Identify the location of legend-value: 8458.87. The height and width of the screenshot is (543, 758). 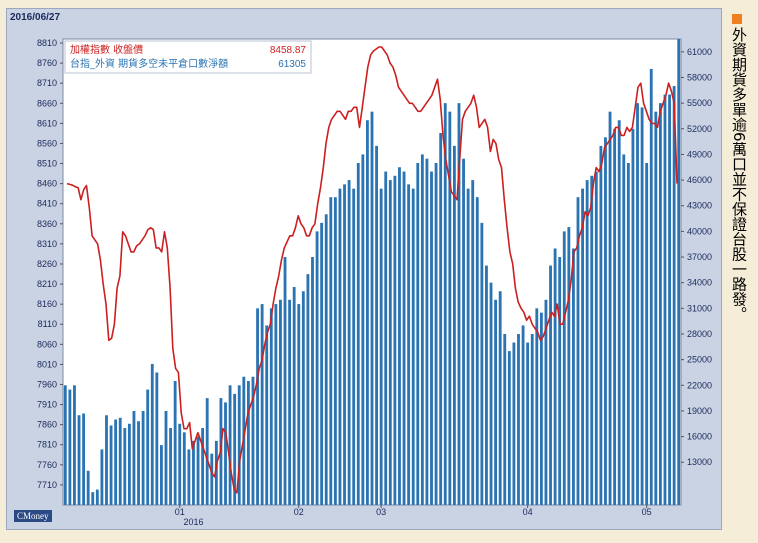
(288, 50).